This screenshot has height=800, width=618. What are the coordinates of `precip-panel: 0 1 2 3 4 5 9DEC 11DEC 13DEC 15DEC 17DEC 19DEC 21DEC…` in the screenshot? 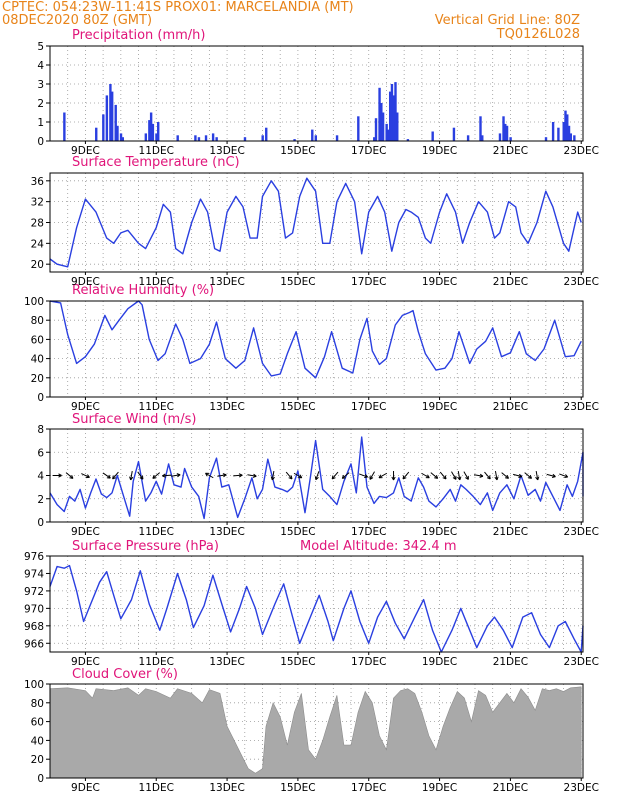 It's located at (318, 99).